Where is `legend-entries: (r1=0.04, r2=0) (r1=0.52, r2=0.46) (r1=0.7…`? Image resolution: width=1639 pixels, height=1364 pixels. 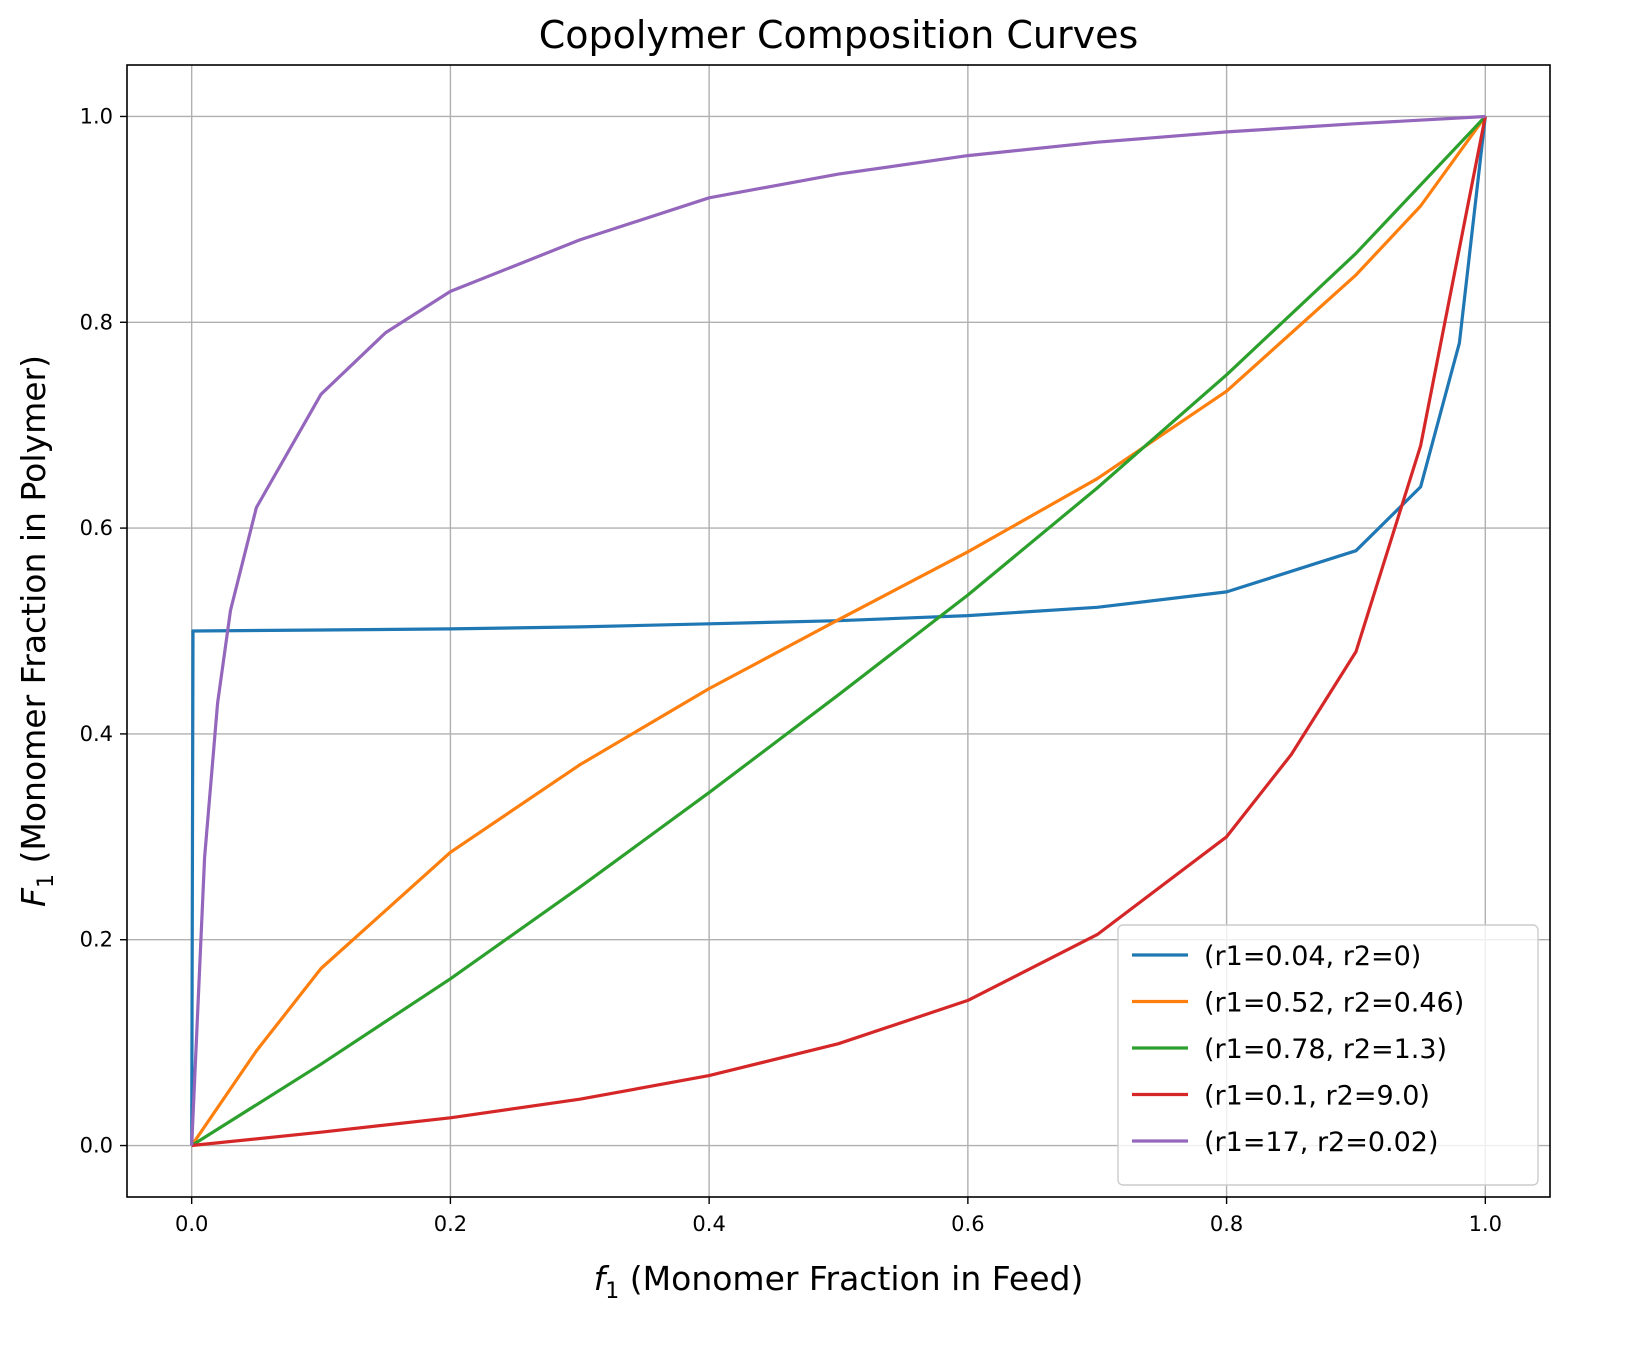
legend-entries: (r1=0.04, r2=0) (r1=0.52, r2=0.46) (r1=0.7… is located at coordinates (1298, 1049).